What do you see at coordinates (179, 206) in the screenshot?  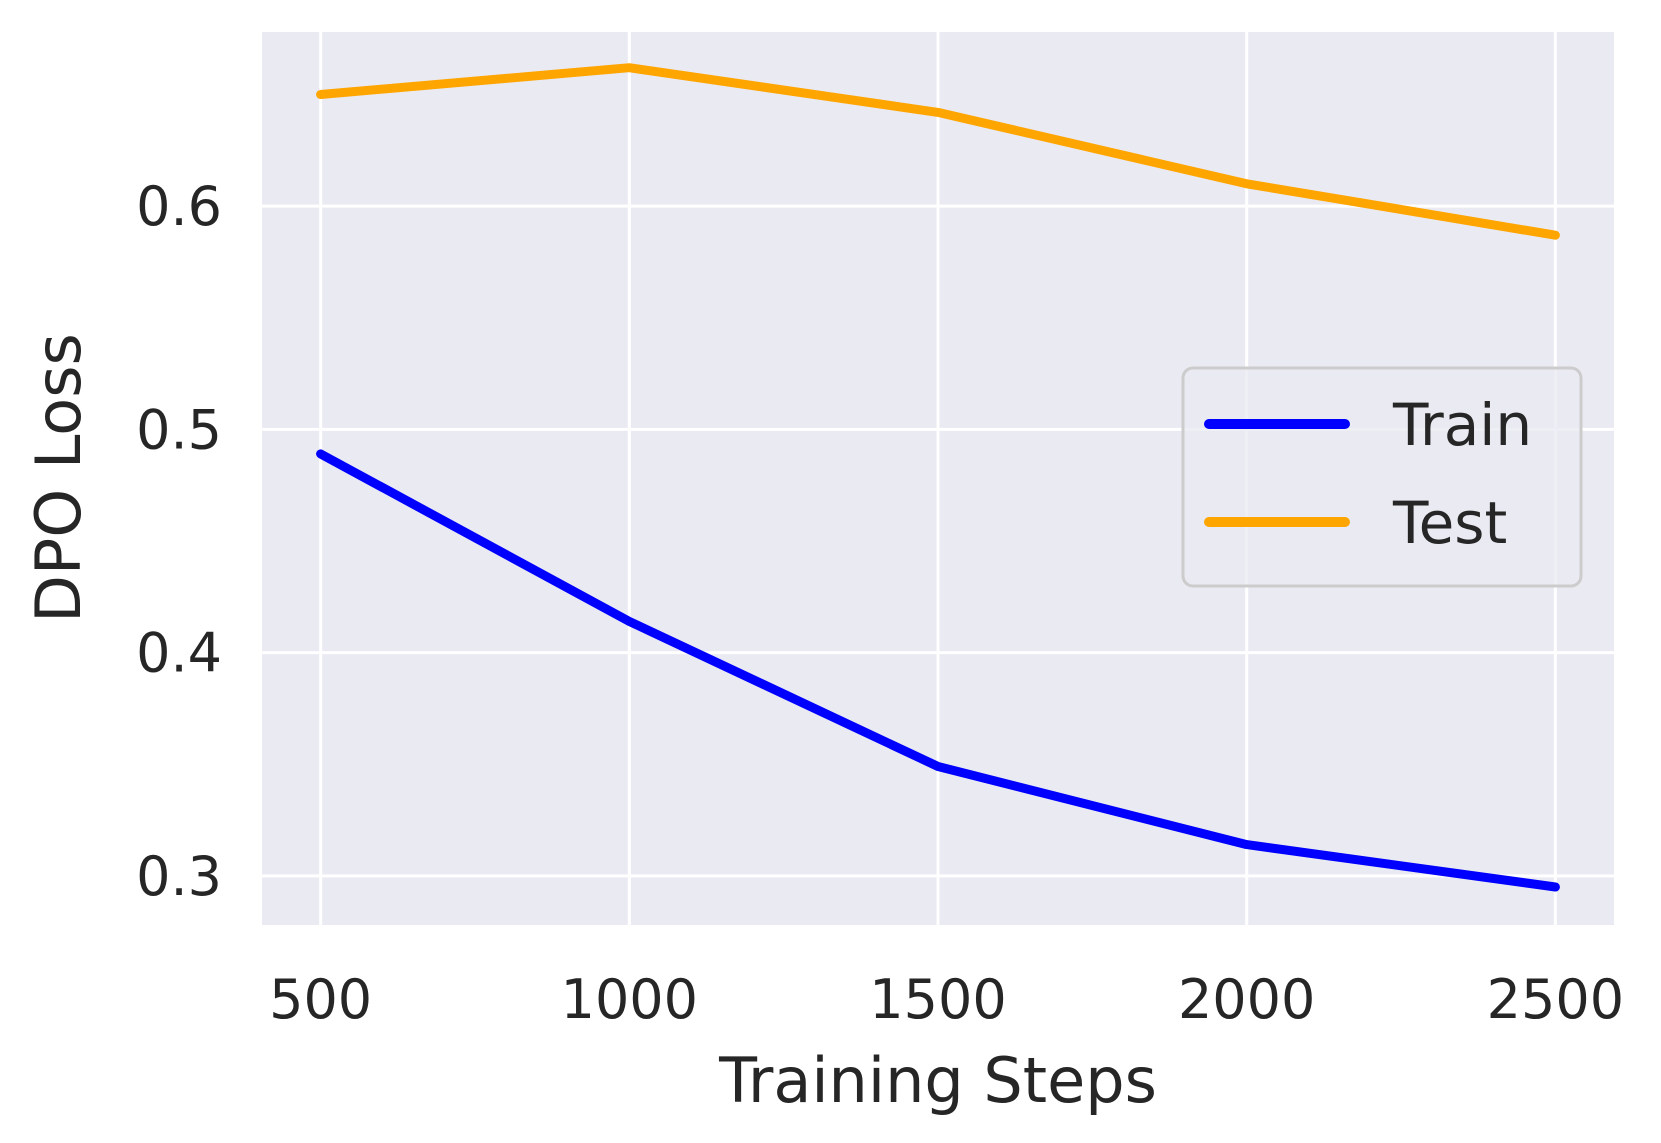 I see `y-tick-label: 0.6` at bounding box center [179, 206].